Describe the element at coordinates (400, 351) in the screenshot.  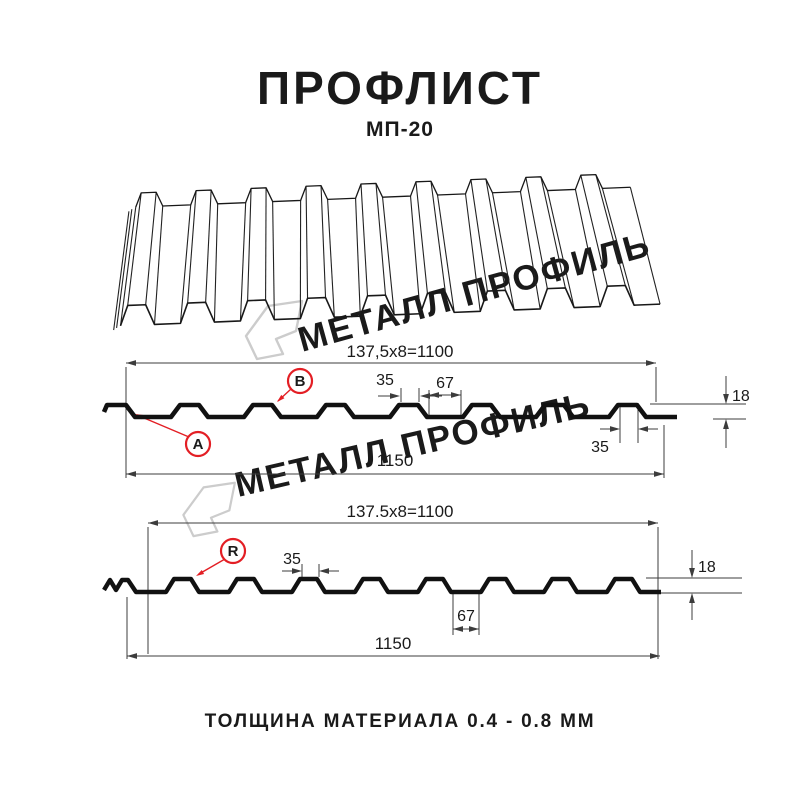
I see `dim-pitch-section1: 137,5x8=1100` at that location.